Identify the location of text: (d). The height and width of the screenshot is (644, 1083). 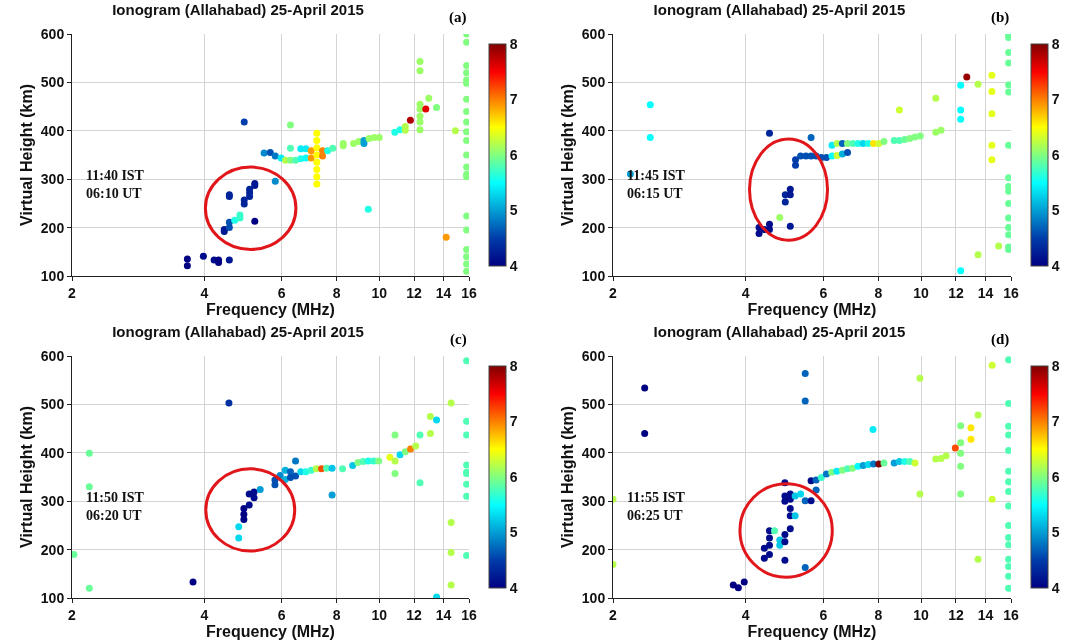
(1000, 339).